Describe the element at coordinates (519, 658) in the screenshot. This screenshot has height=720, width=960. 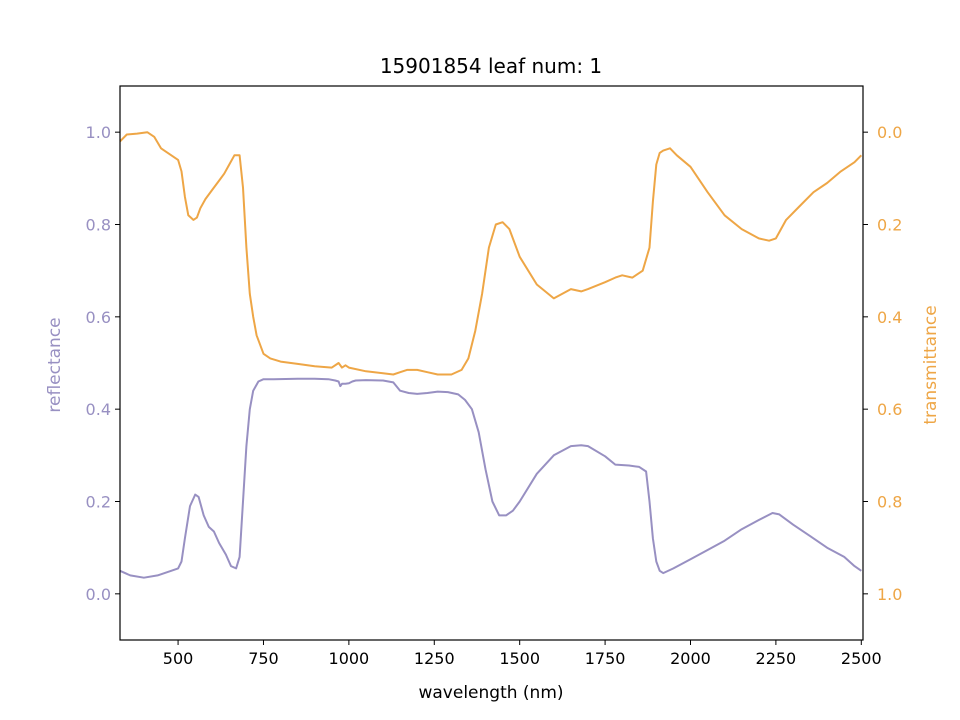
I see `x-tick-label-4: 1500` at that location.